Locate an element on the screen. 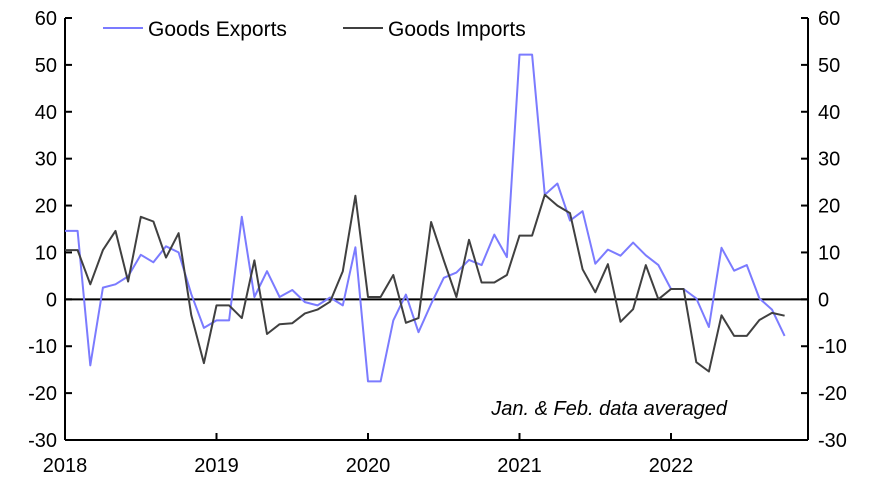  x-tick-label: 2021 is located at coordinates (519, 466).